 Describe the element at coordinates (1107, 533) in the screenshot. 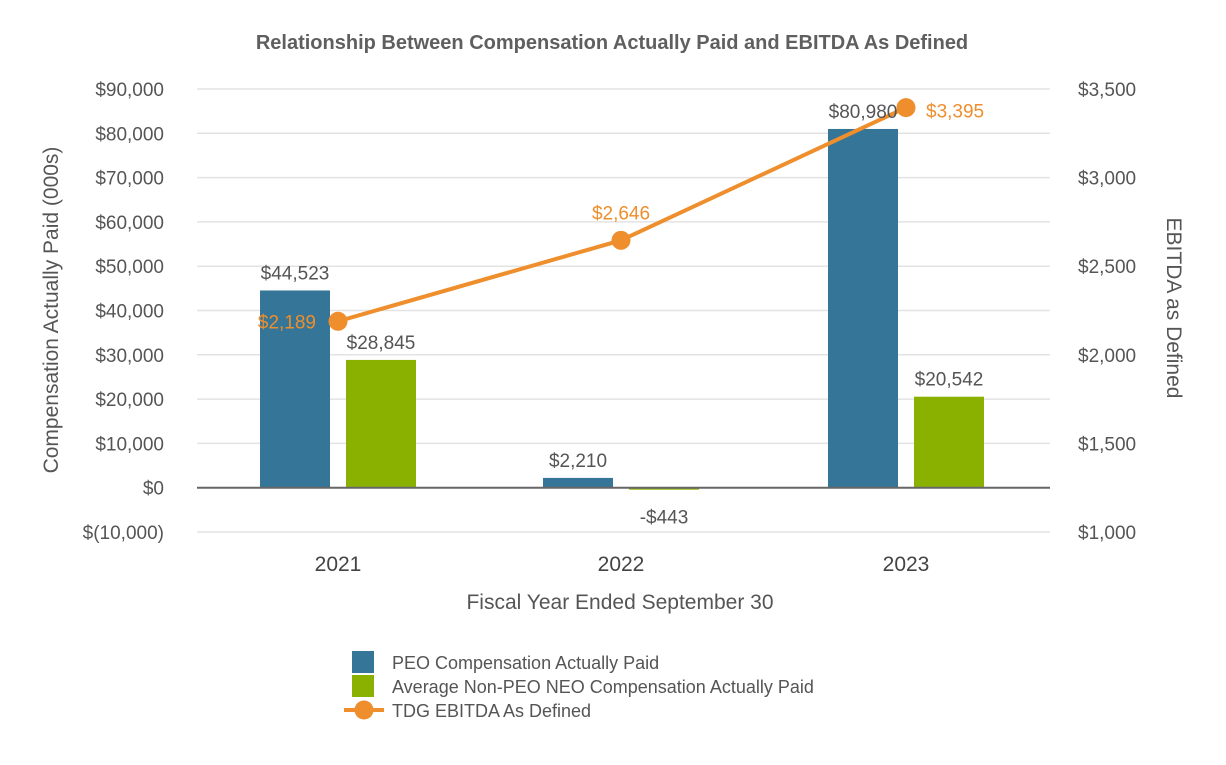

I see `y2-tick-label: $1,000` at that location.